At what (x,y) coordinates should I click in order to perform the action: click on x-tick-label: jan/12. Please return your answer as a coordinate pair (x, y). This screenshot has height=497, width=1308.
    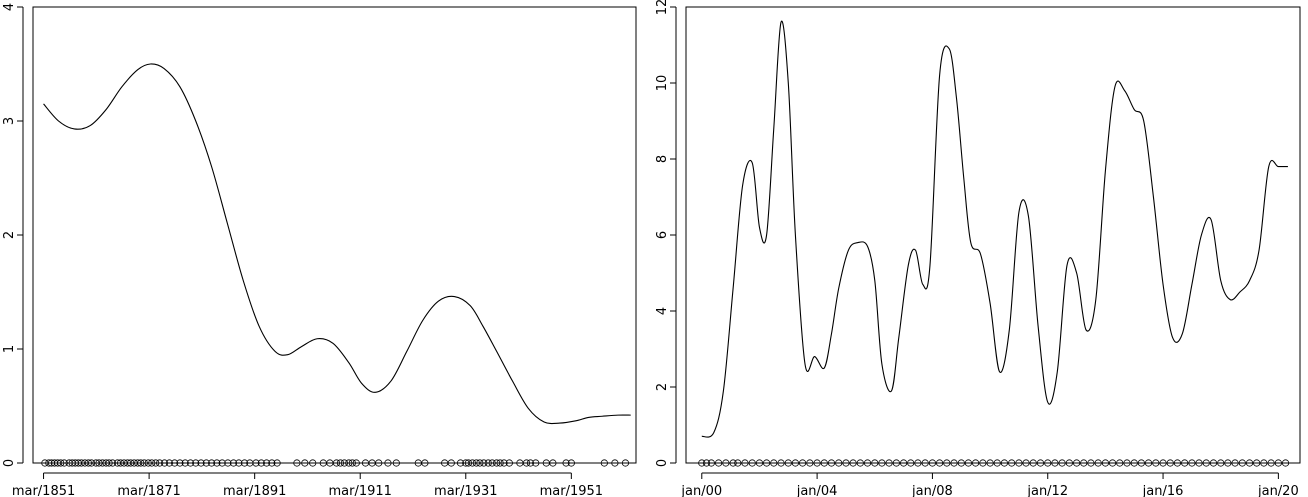
    Looking at the image, I should click on (1047, 490).